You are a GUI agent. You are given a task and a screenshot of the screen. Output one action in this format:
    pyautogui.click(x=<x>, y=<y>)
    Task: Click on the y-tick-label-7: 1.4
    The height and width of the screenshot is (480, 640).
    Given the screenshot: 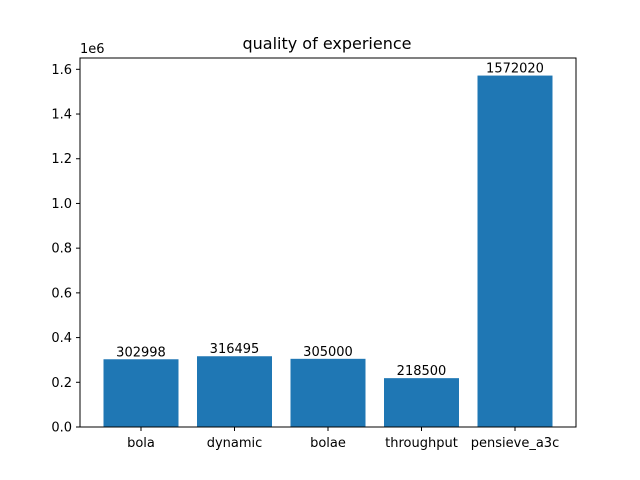 What is the action you would take?
    pyautogui.click(x=61, y=115)
    